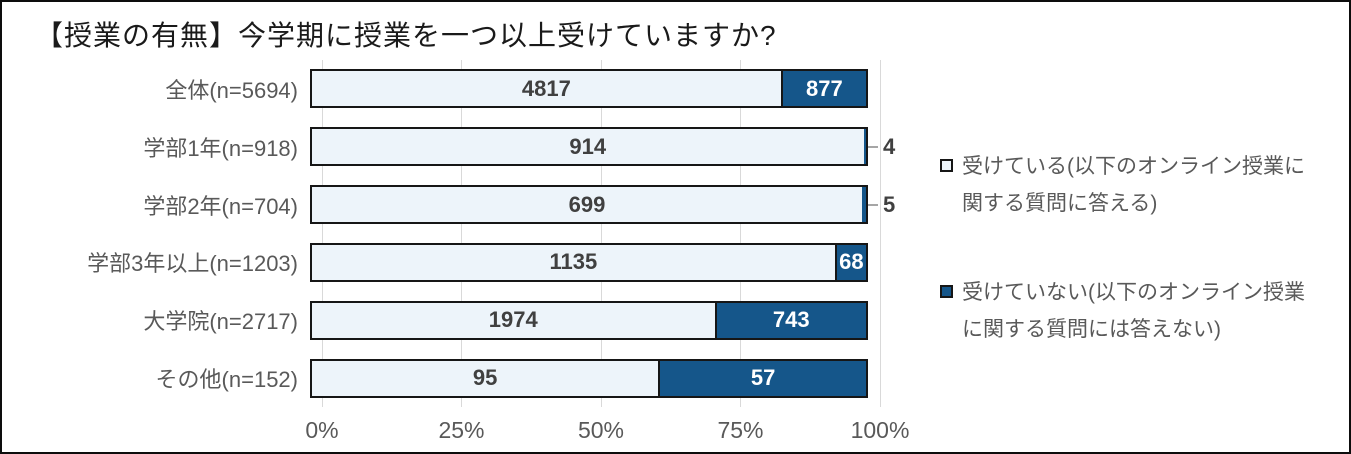  I want to click on bar-segment-not-taking: 68, so click(850, 262).